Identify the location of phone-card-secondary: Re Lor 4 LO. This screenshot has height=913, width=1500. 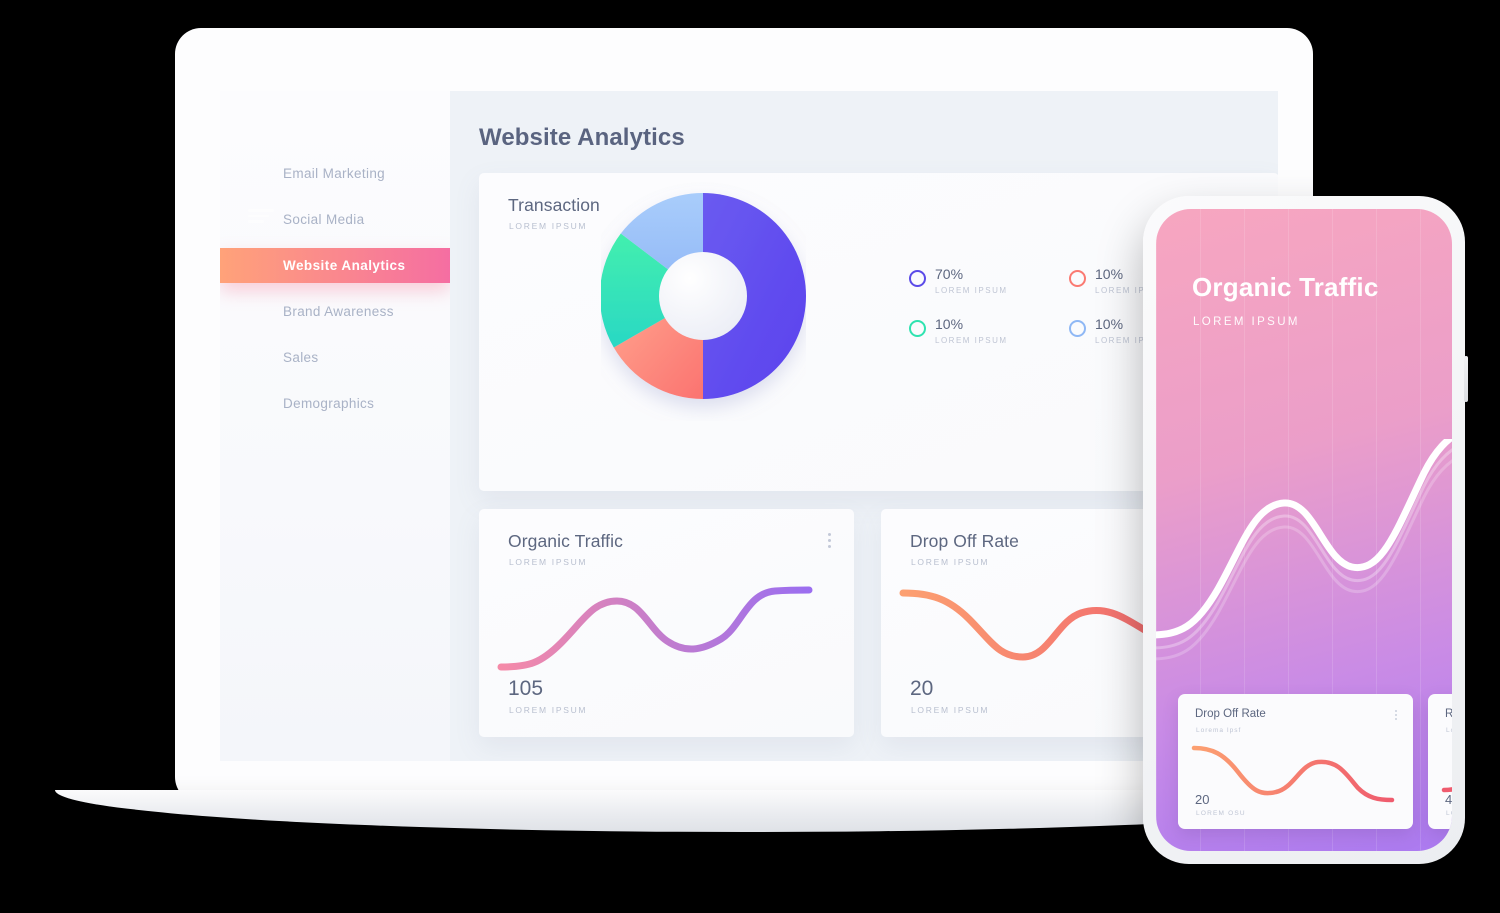
(1440, 761).